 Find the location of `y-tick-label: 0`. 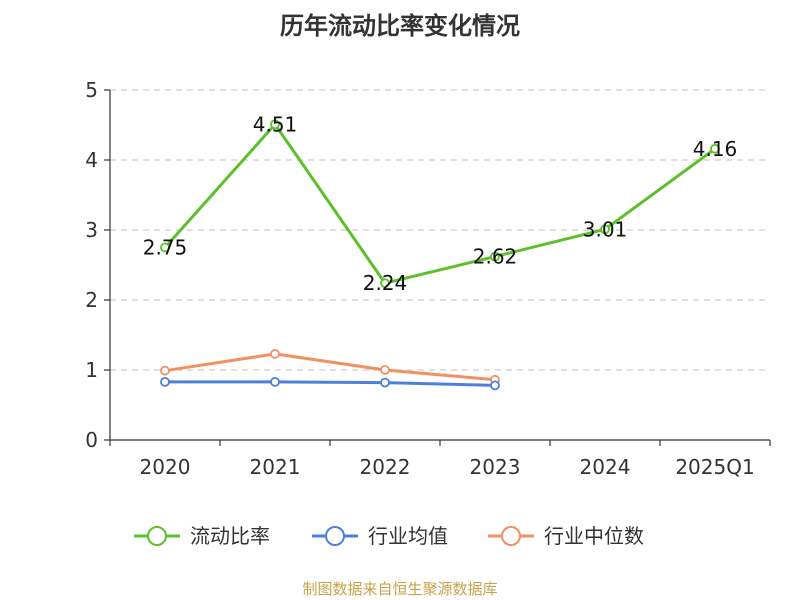

y-tick-label: 0 is located at coordinates (91, 440).